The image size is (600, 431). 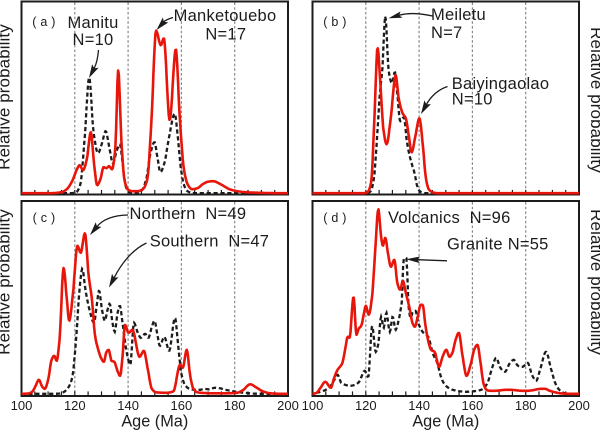 What do you see at coordinates (501, 84) in the screenshot?
I see `svg-text: Baiyingaolao` at bounding box center [501, 84].